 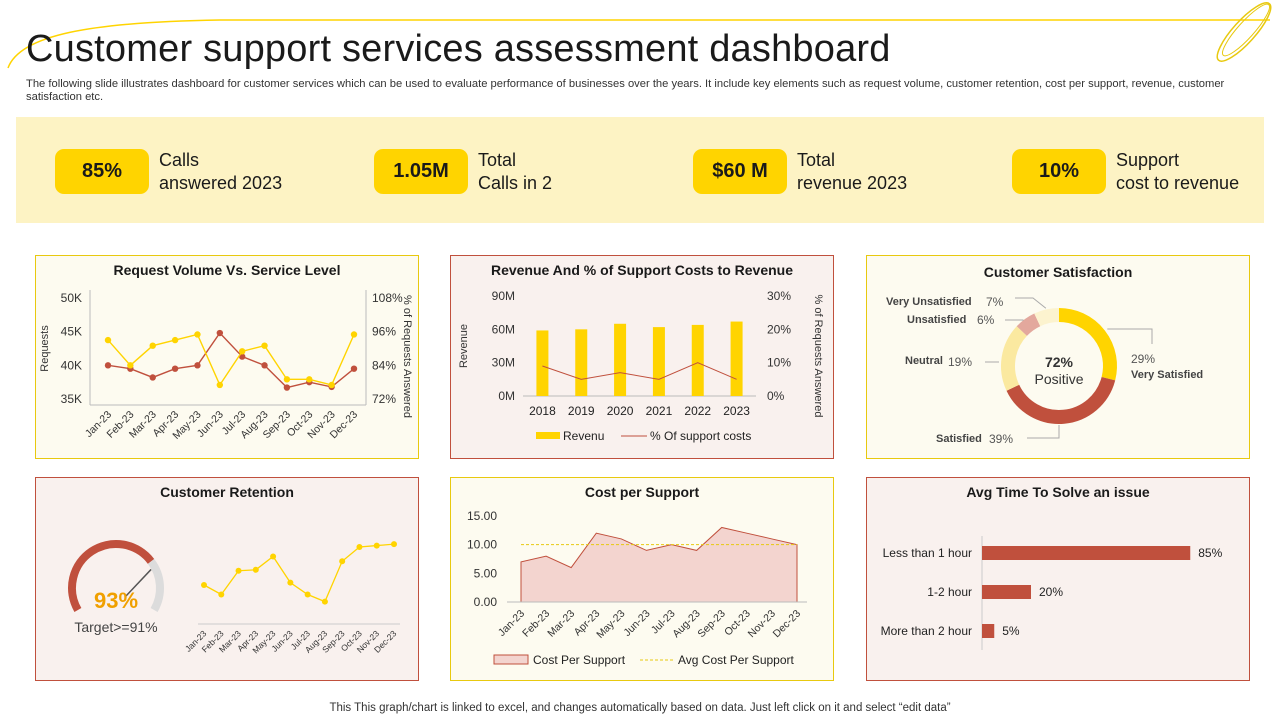 I want to click on y-tick-label: 15.00, so click(x=482, y=516).